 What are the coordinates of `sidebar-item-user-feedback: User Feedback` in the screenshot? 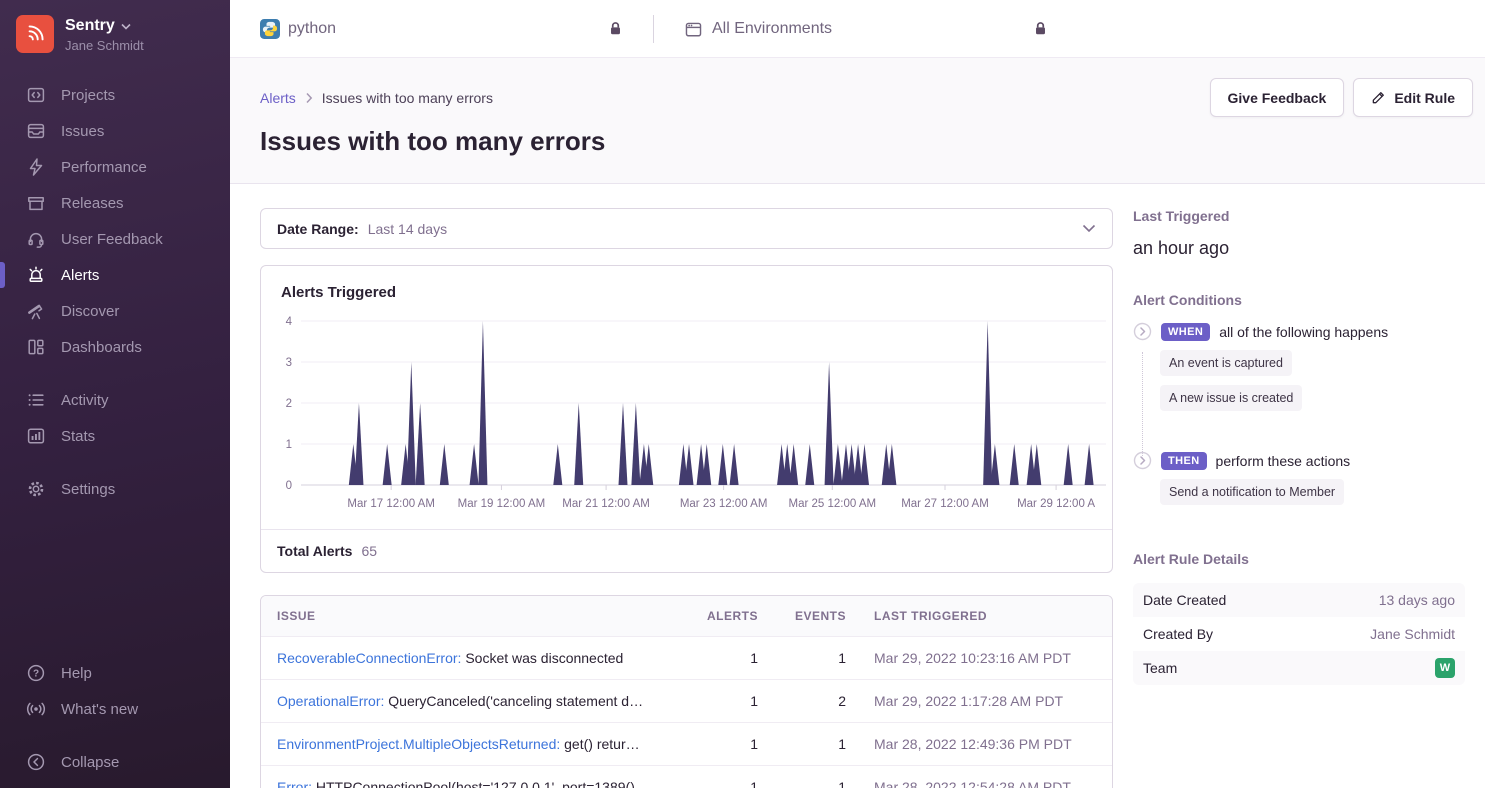 It's located at (115, 239).